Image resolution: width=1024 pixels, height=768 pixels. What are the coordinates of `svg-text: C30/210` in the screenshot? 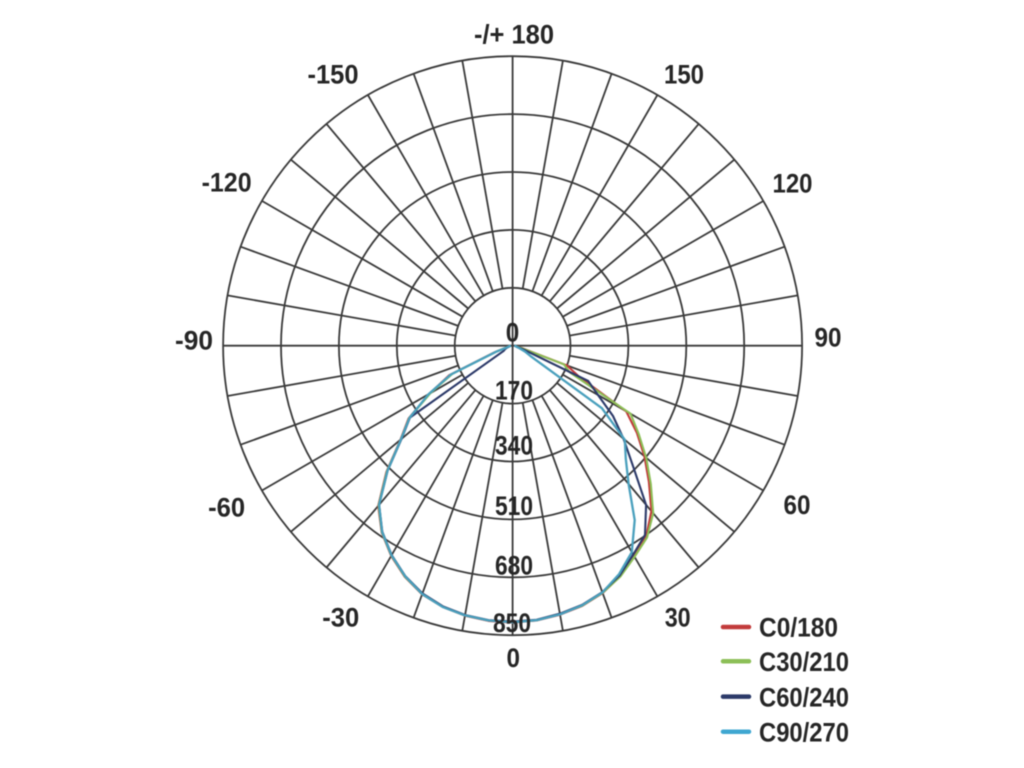 It's located at (804, 662).